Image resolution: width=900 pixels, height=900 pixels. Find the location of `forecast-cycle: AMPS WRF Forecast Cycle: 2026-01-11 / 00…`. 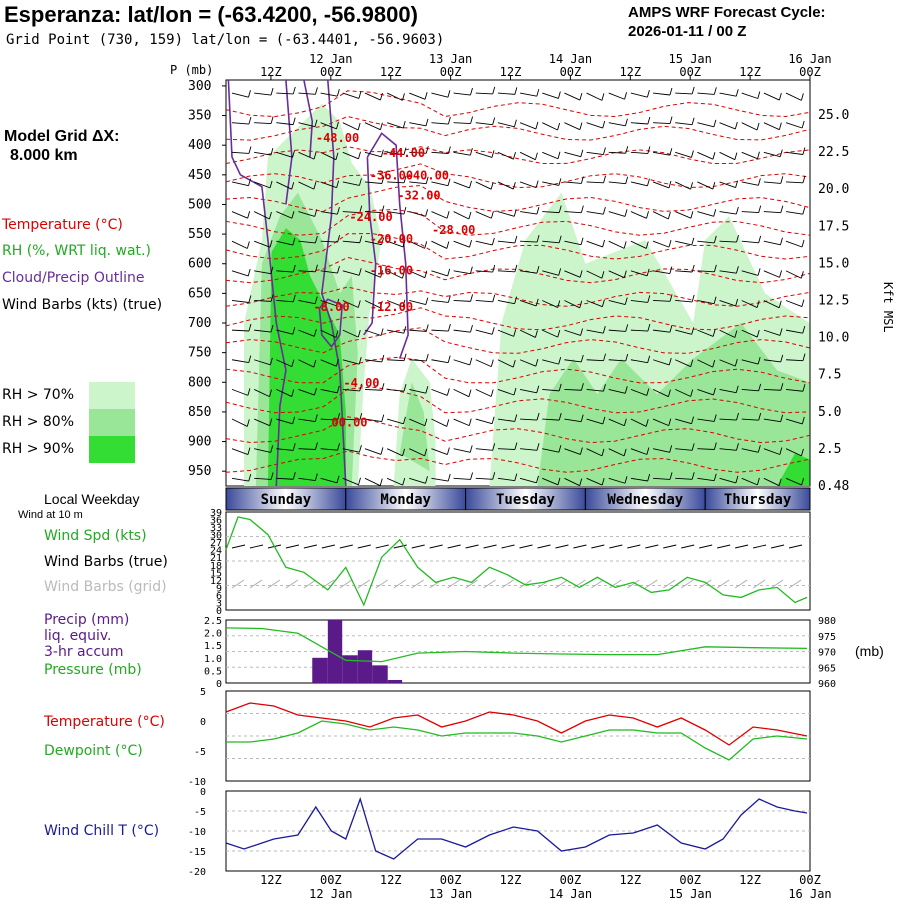

forecast-cycle: AMPS WRF Forecast Cycle: 2026-01-11 / 00… is located at coordinates (727, 22).